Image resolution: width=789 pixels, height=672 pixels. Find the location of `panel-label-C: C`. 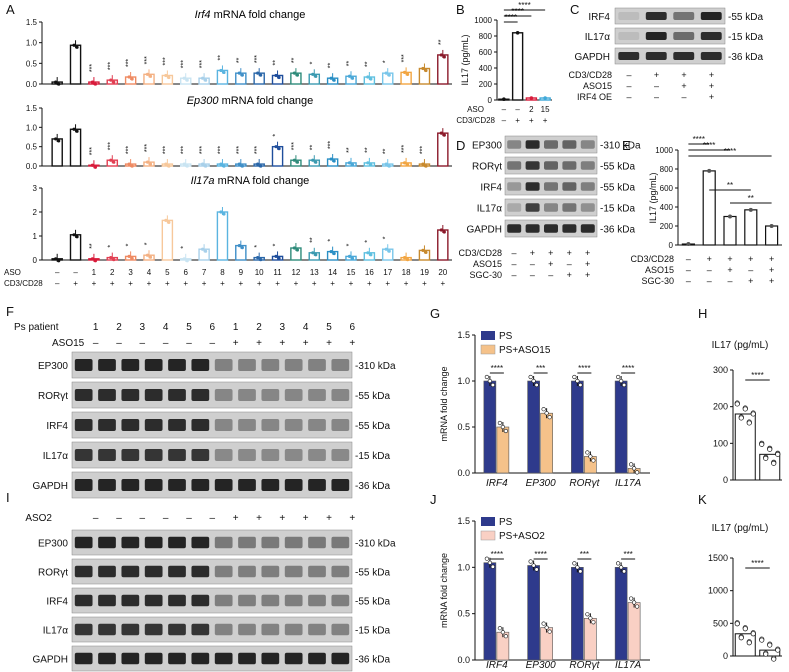

panel-label-C: C is located at coordinates (574, 9).